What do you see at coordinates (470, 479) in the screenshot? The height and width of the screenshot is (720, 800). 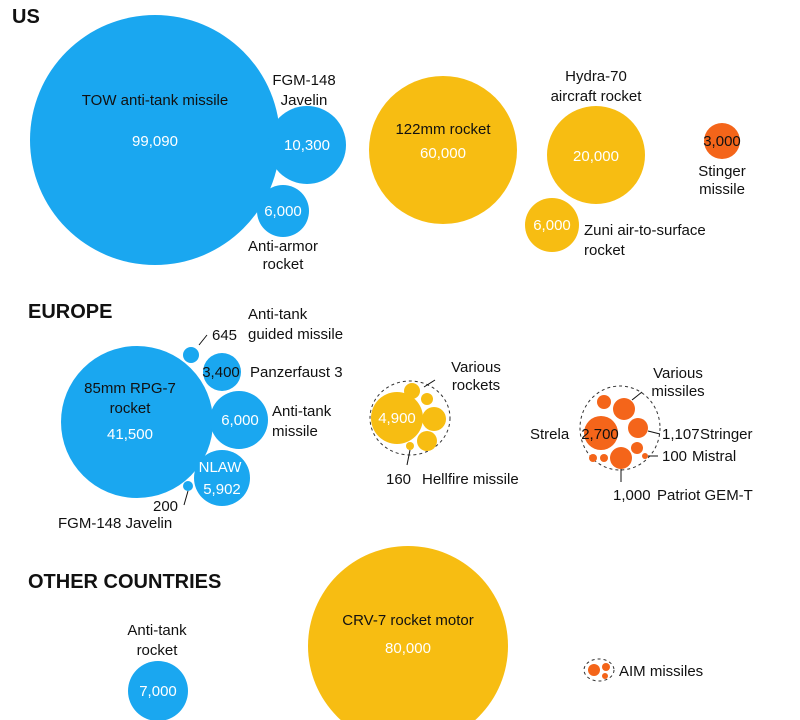 I see `label-hellfire: Hellfire missile` at bounding box center [470, 479].